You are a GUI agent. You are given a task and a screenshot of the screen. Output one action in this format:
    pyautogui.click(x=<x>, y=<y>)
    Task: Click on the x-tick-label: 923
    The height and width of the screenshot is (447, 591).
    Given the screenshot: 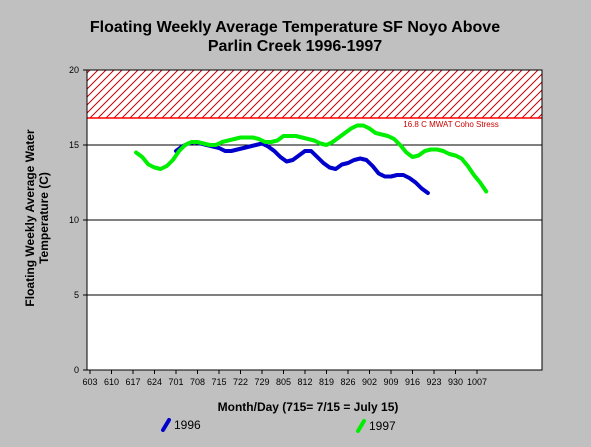 What is the action you would take?
    pyautogui.click(x=433, y=382)
    